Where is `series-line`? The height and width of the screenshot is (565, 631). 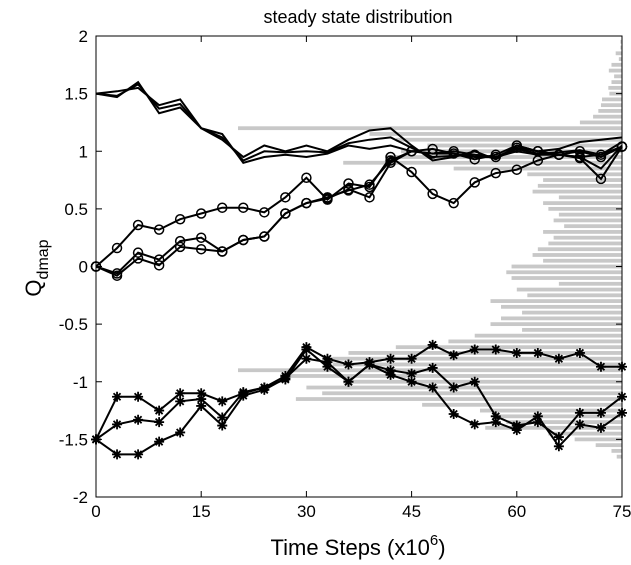
series-line is located at coordinates (359, 125).